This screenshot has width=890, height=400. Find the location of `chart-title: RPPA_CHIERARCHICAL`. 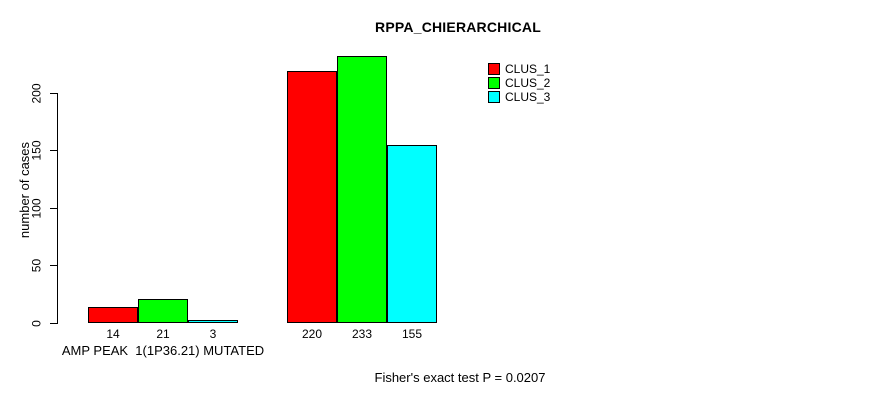

chart-title: RPPA_CHIERARCHICAL is located at coordinates (458, 27).